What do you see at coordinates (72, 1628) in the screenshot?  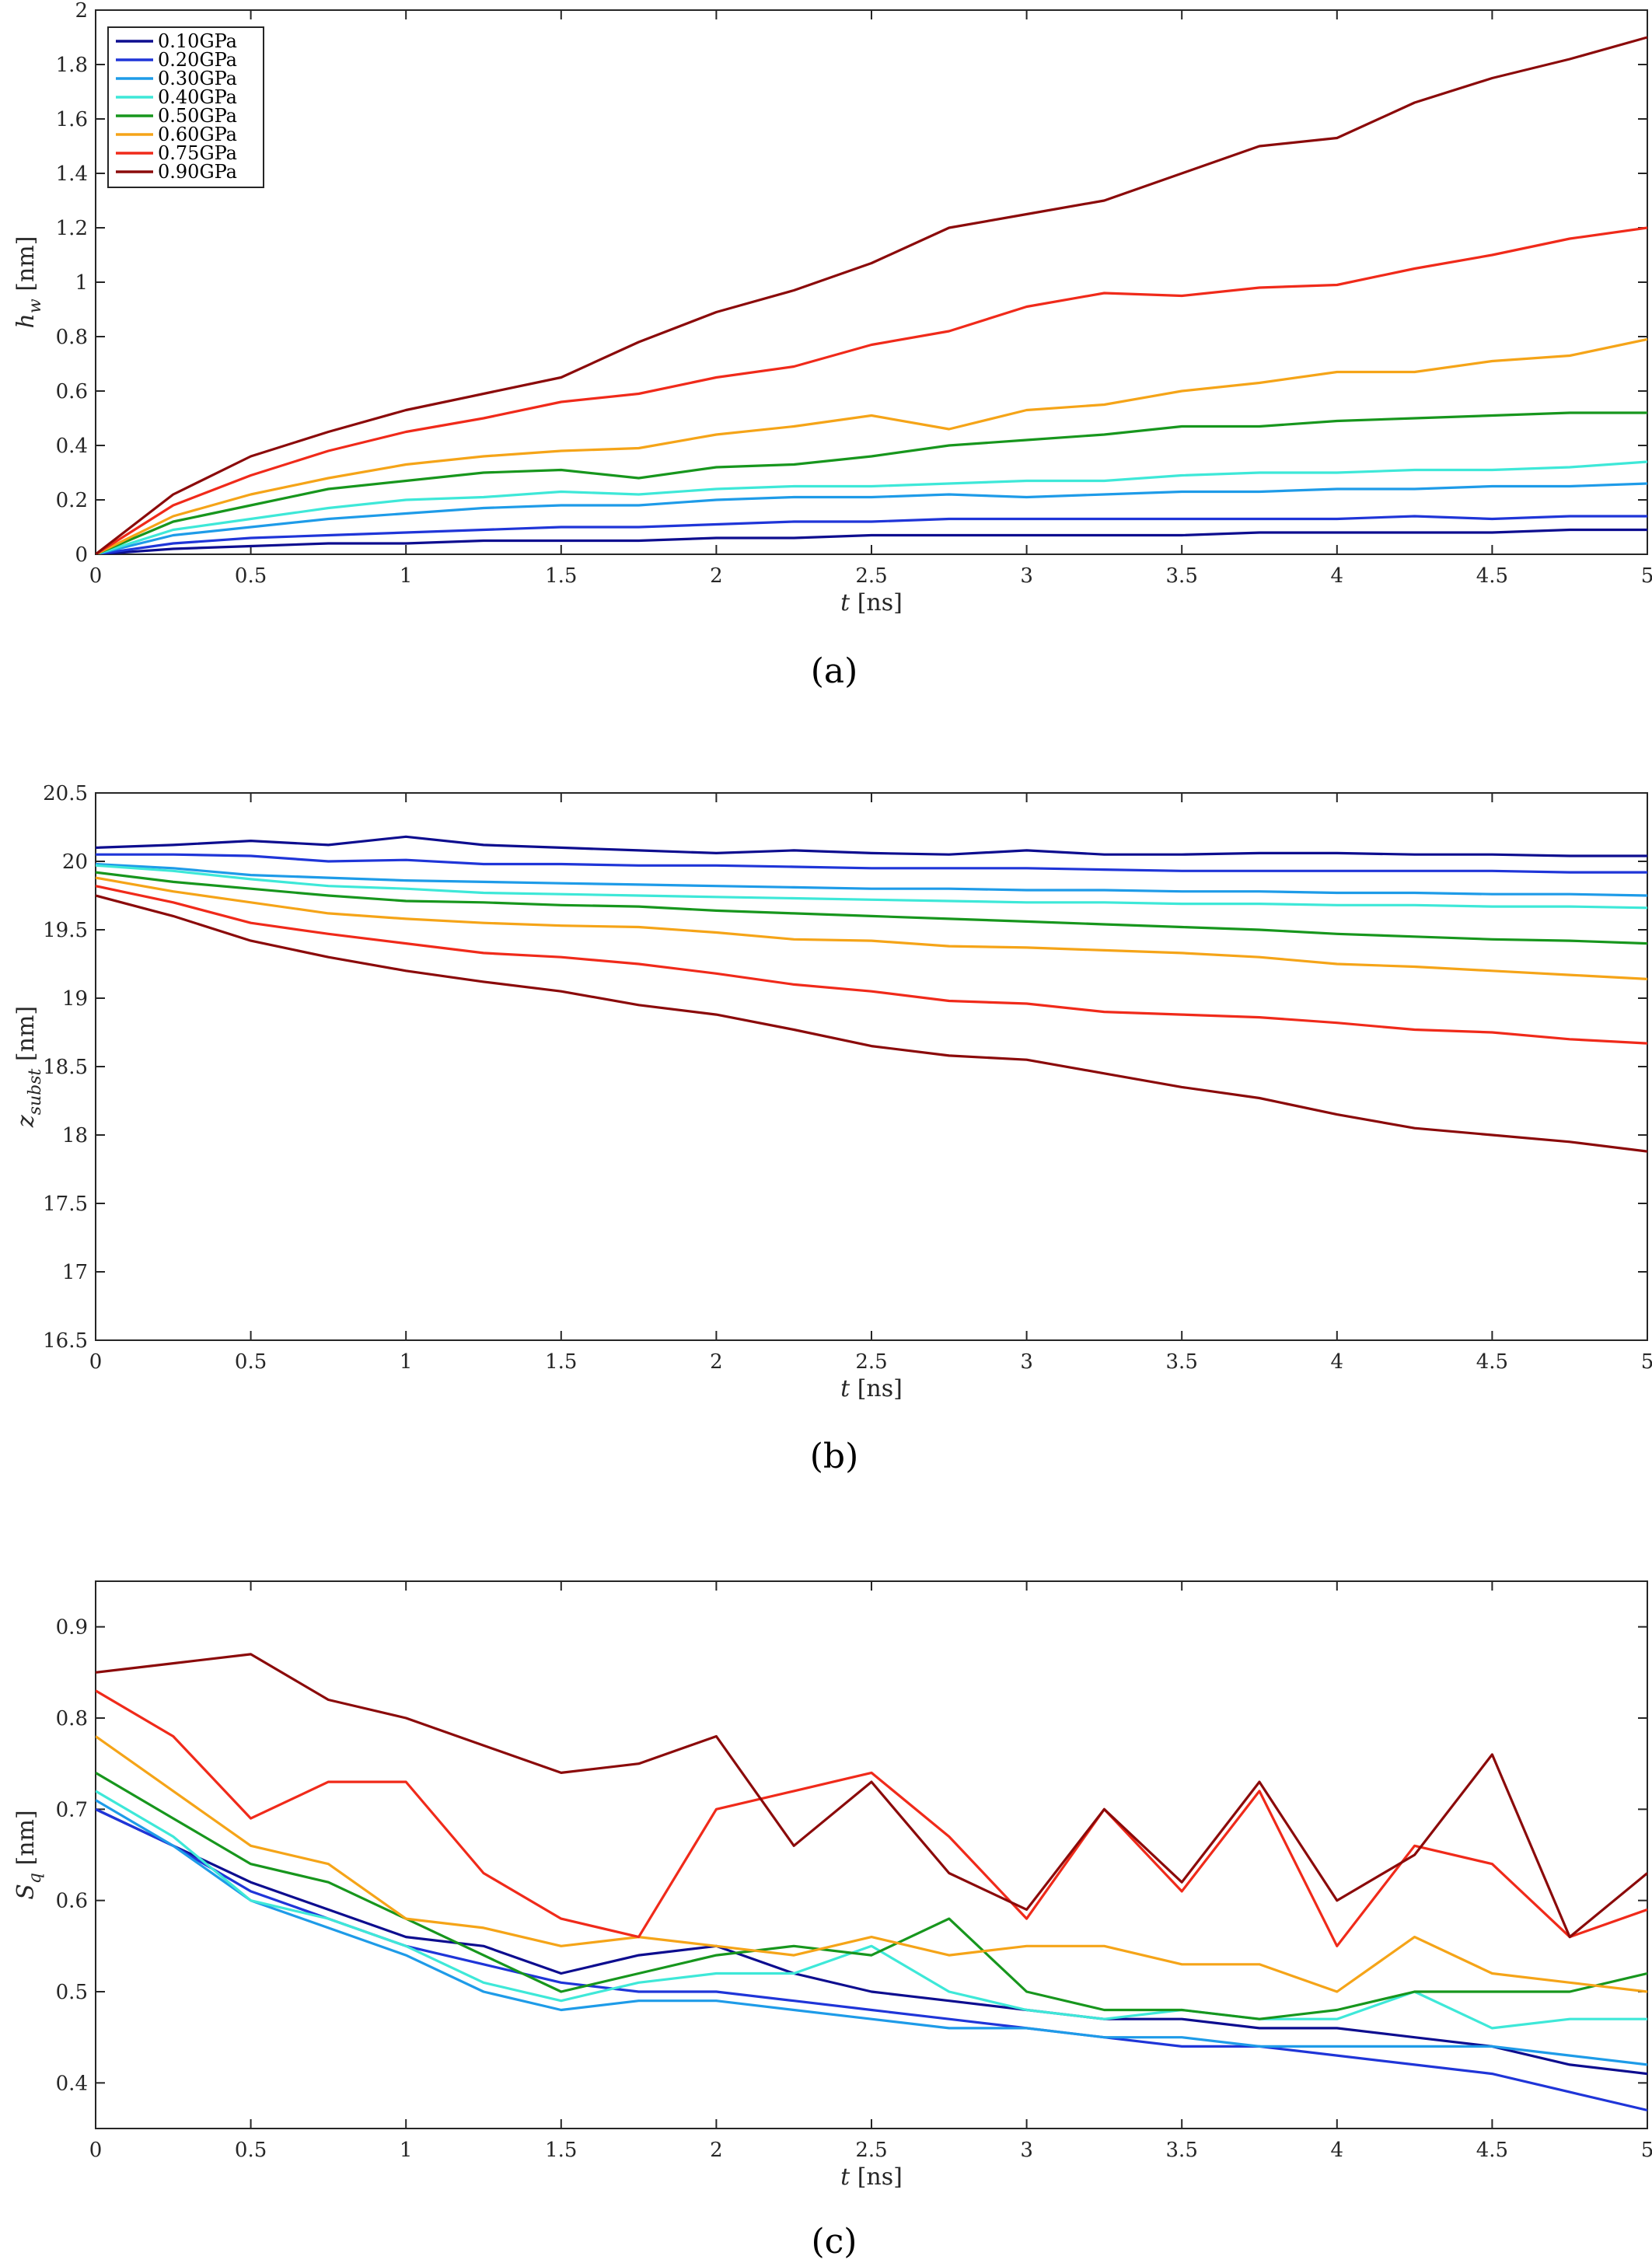 I see `y-tick-label: 0.9` at bounding box center [72, 1628].